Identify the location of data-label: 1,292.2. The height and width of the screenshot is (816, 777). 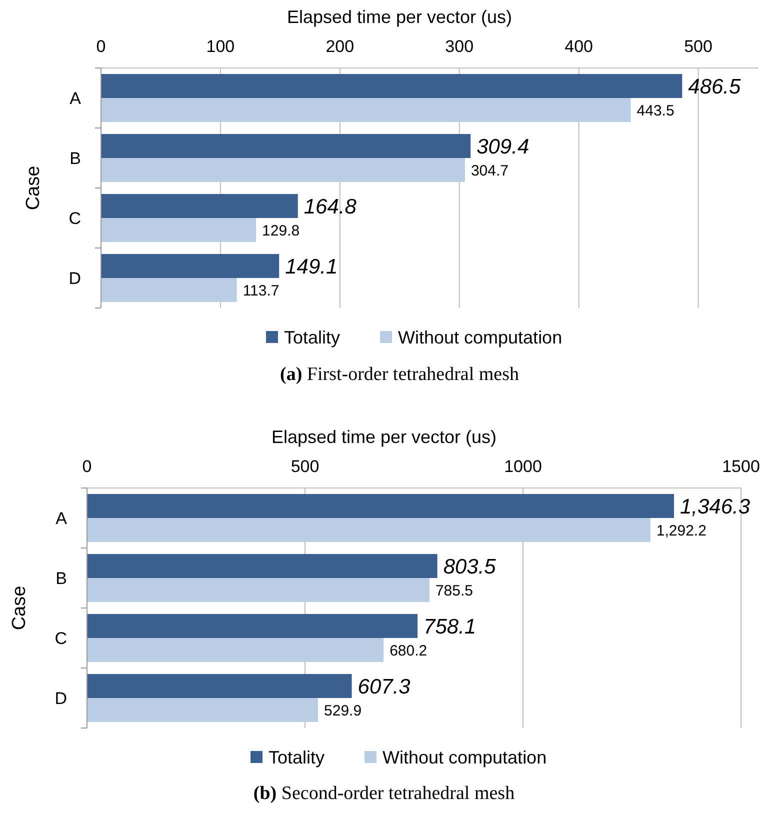
(681, 531).